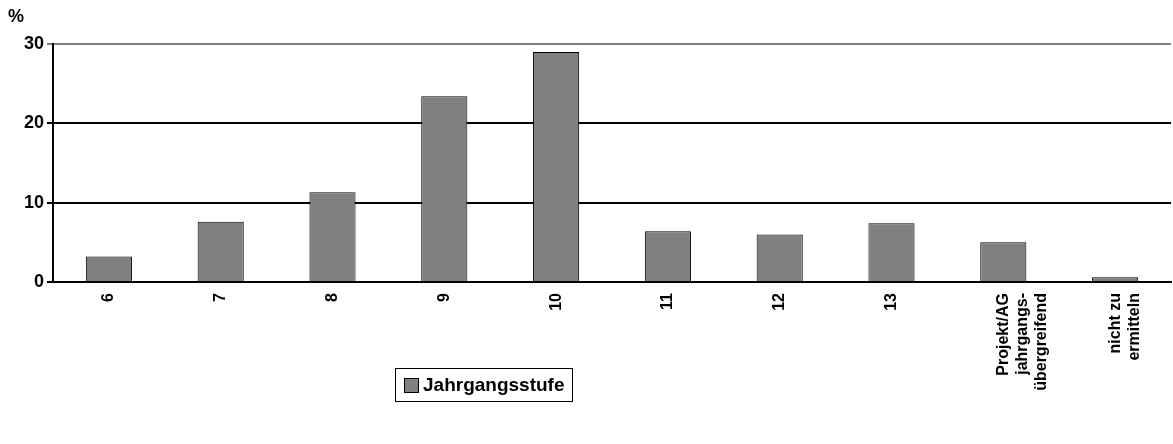 This screenshot has width=1173, height=444. I want to click on x-tick-label: nicht zu ermitteln, so click(1123, 327).